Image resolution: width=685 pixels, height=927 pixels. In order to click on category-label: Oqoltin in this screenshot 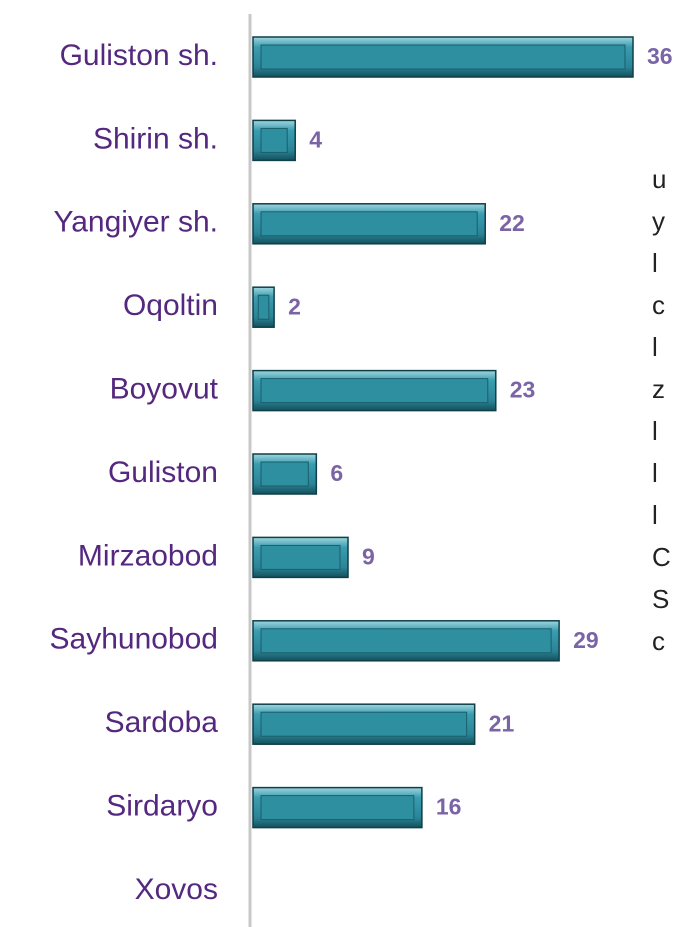, I will do `click(170, 305)`.